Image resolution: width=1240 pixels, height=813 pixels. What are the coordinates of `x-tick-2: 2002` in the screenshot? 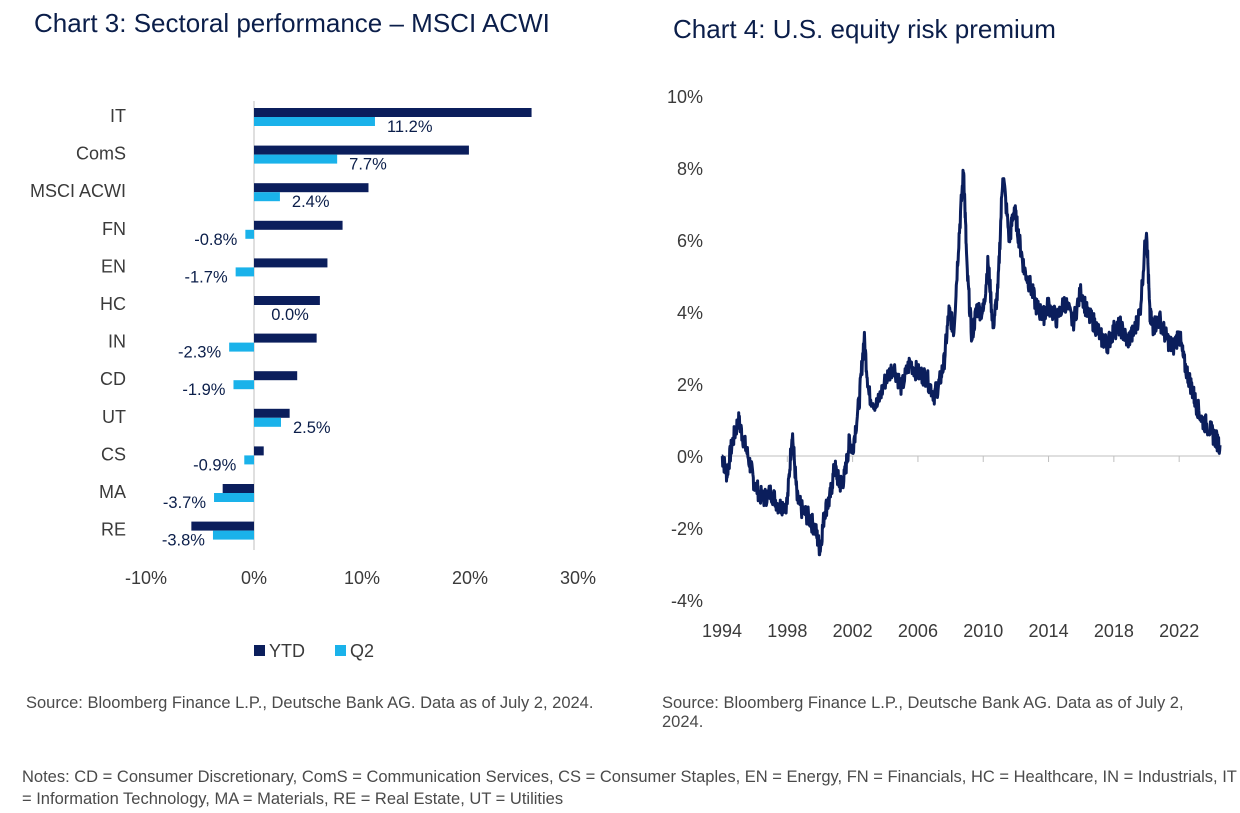 It's located at (853, 631).